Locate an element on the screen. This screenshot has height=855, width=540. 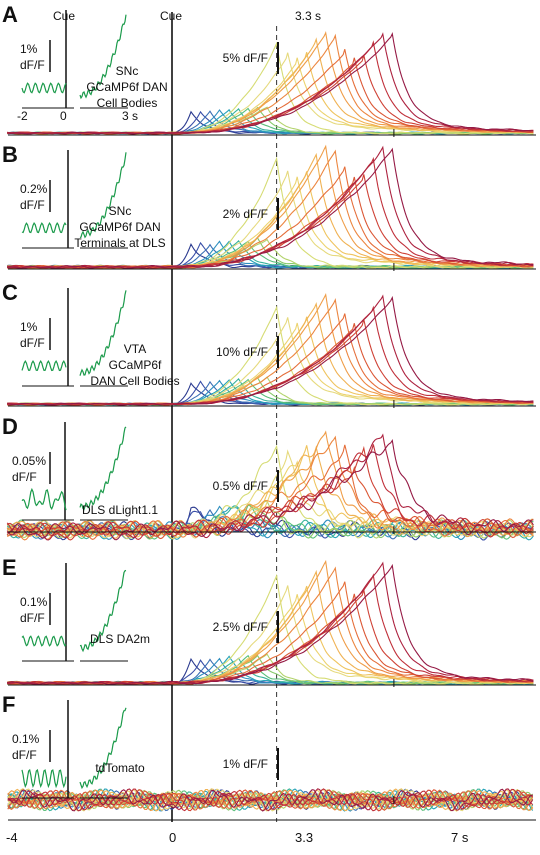
region-label: DLS dLight1.1 is located at coordinates (120, 510).